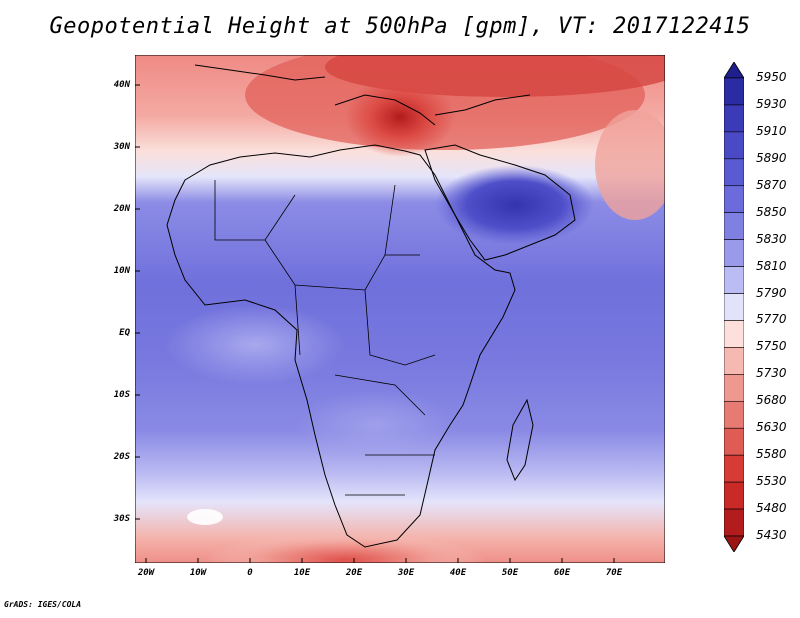  Describe the element at coordinates (302, 573) in the screenshot. I see `lon-label-10e: 10E` at that location.